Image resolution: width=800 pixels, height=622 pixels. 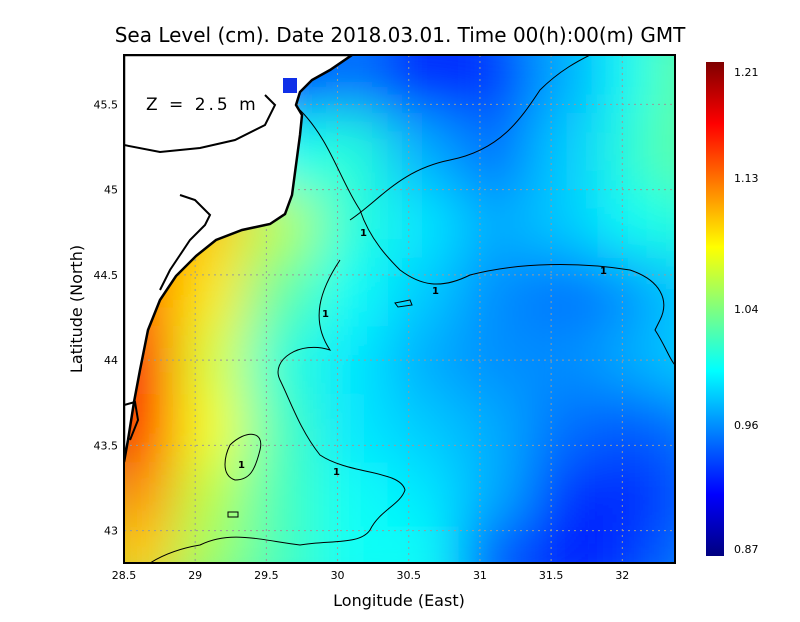 What do you see at coordinates (195, 575) in the screenshot?
I see `x-tick-label: 29` at bounding box center [195, 575].